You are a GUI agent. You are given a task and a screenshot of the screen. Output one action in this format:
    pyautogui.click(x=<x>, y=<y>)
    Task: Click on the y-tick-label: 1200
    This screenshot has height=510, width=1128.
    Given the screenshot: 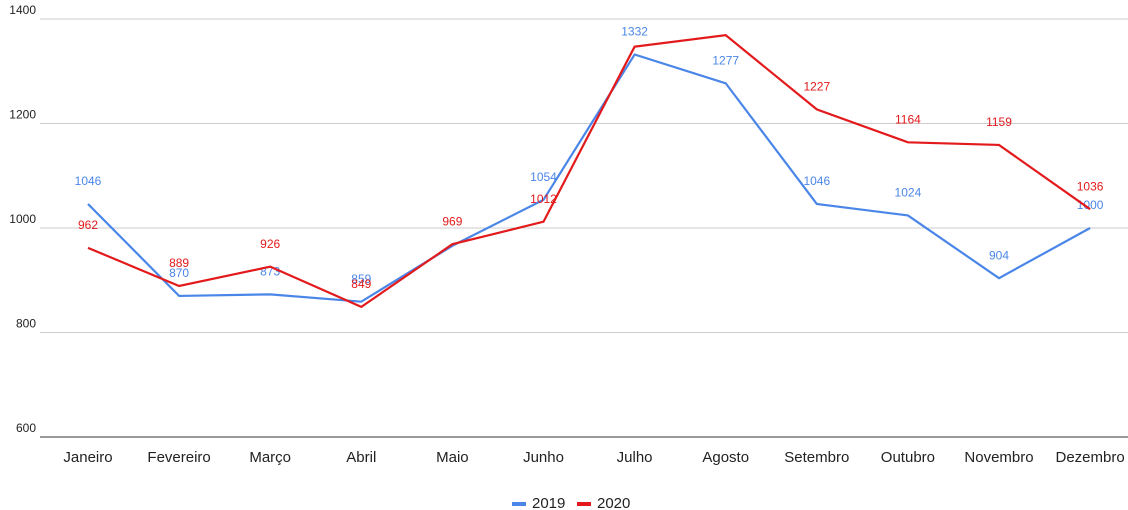 What is the action you would take?
    pyautogui.click(x=22, y=115)
    